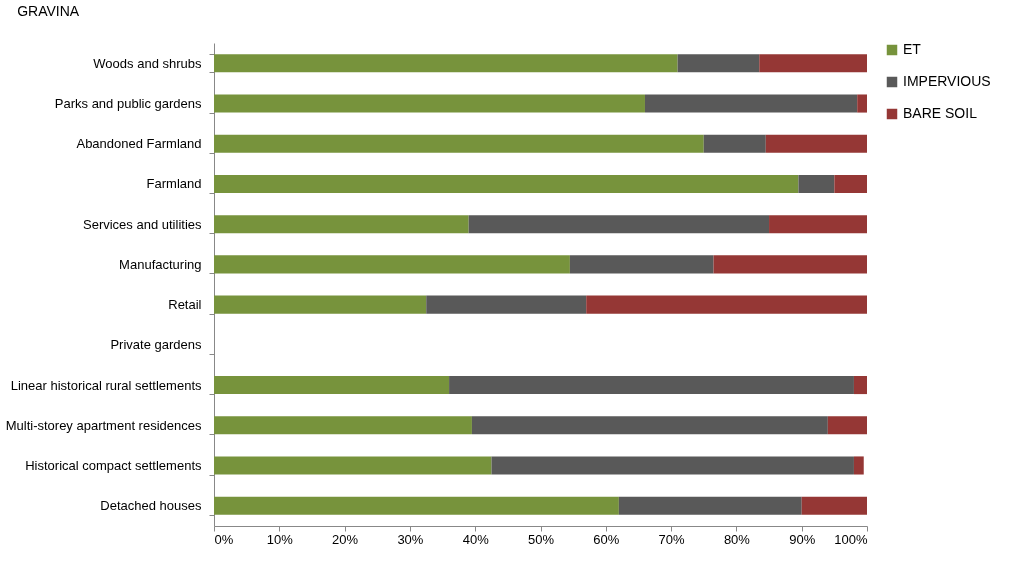  What do you see at coordinates (802, 539) in the screenshot?
I see `x-tick-label: 90%` at bounding box center [802, 539].